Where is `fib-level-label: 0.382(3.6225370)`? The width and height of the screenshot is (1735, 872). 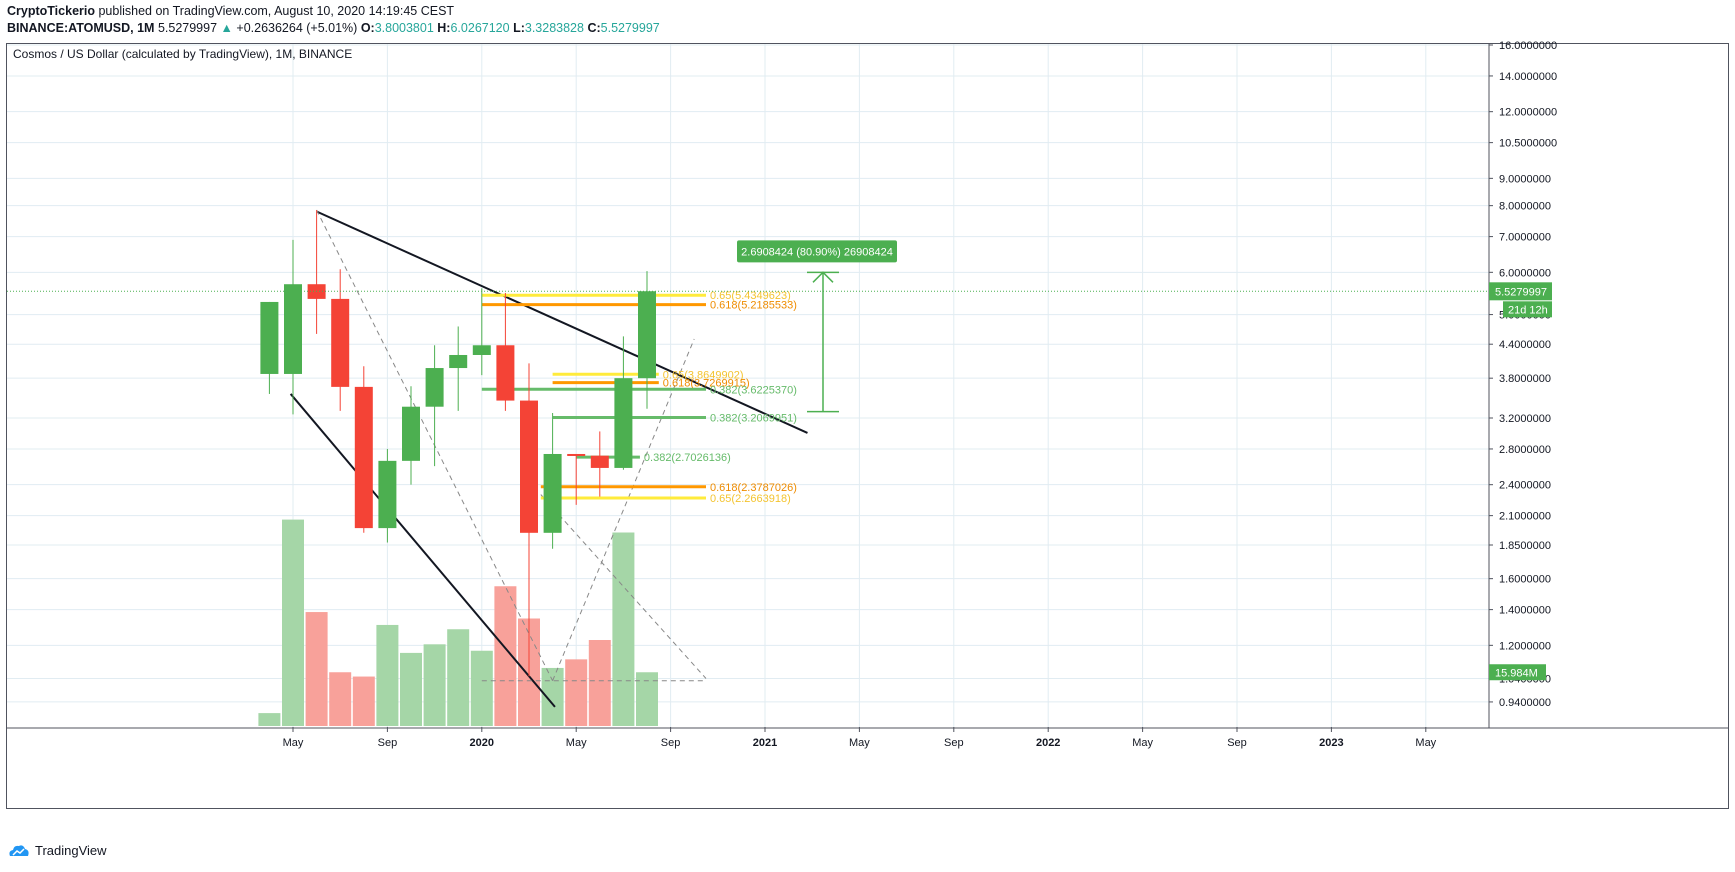
fib-level-label: 0.382(3.6225370) is located at coordinates (753, 390).